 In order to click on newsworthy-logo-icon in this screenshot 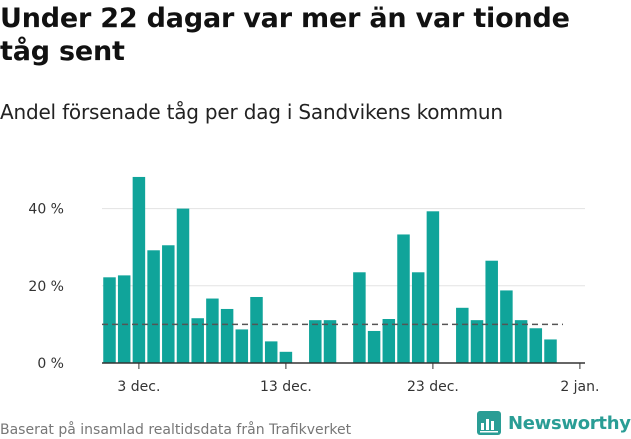, I will do `click(489, 423)`.